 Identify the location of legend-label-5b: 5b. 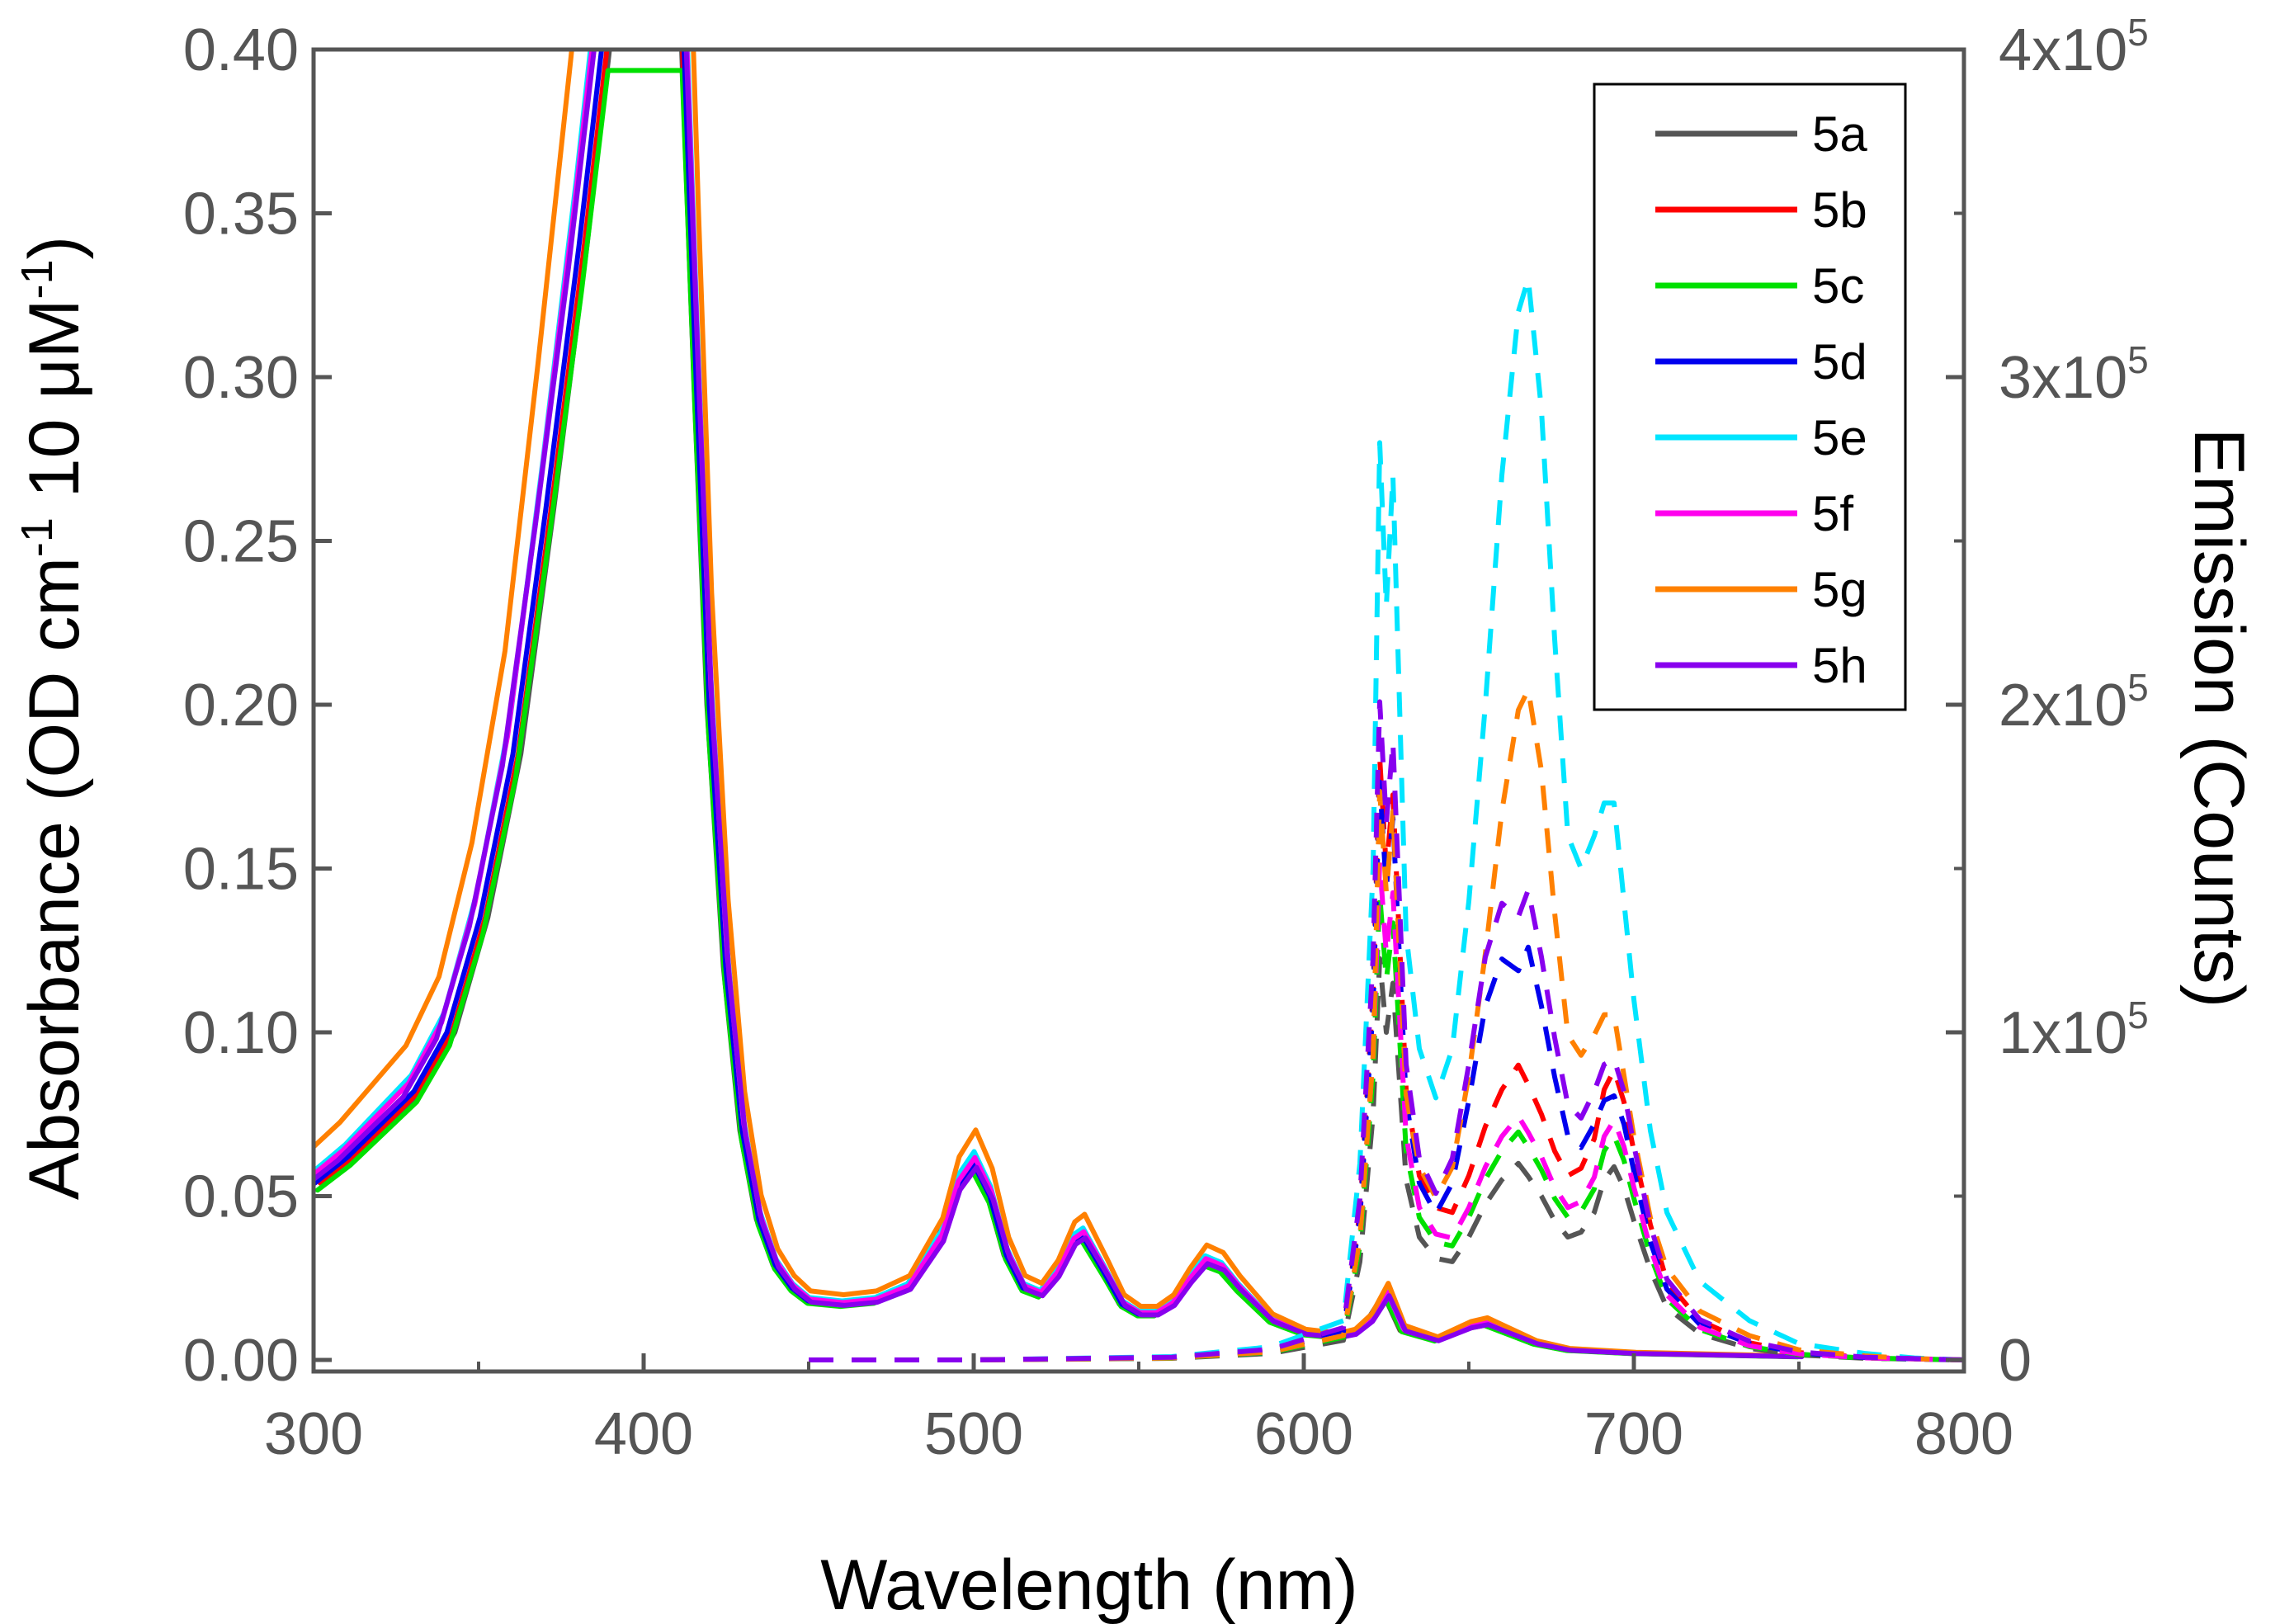
(1840, 210).